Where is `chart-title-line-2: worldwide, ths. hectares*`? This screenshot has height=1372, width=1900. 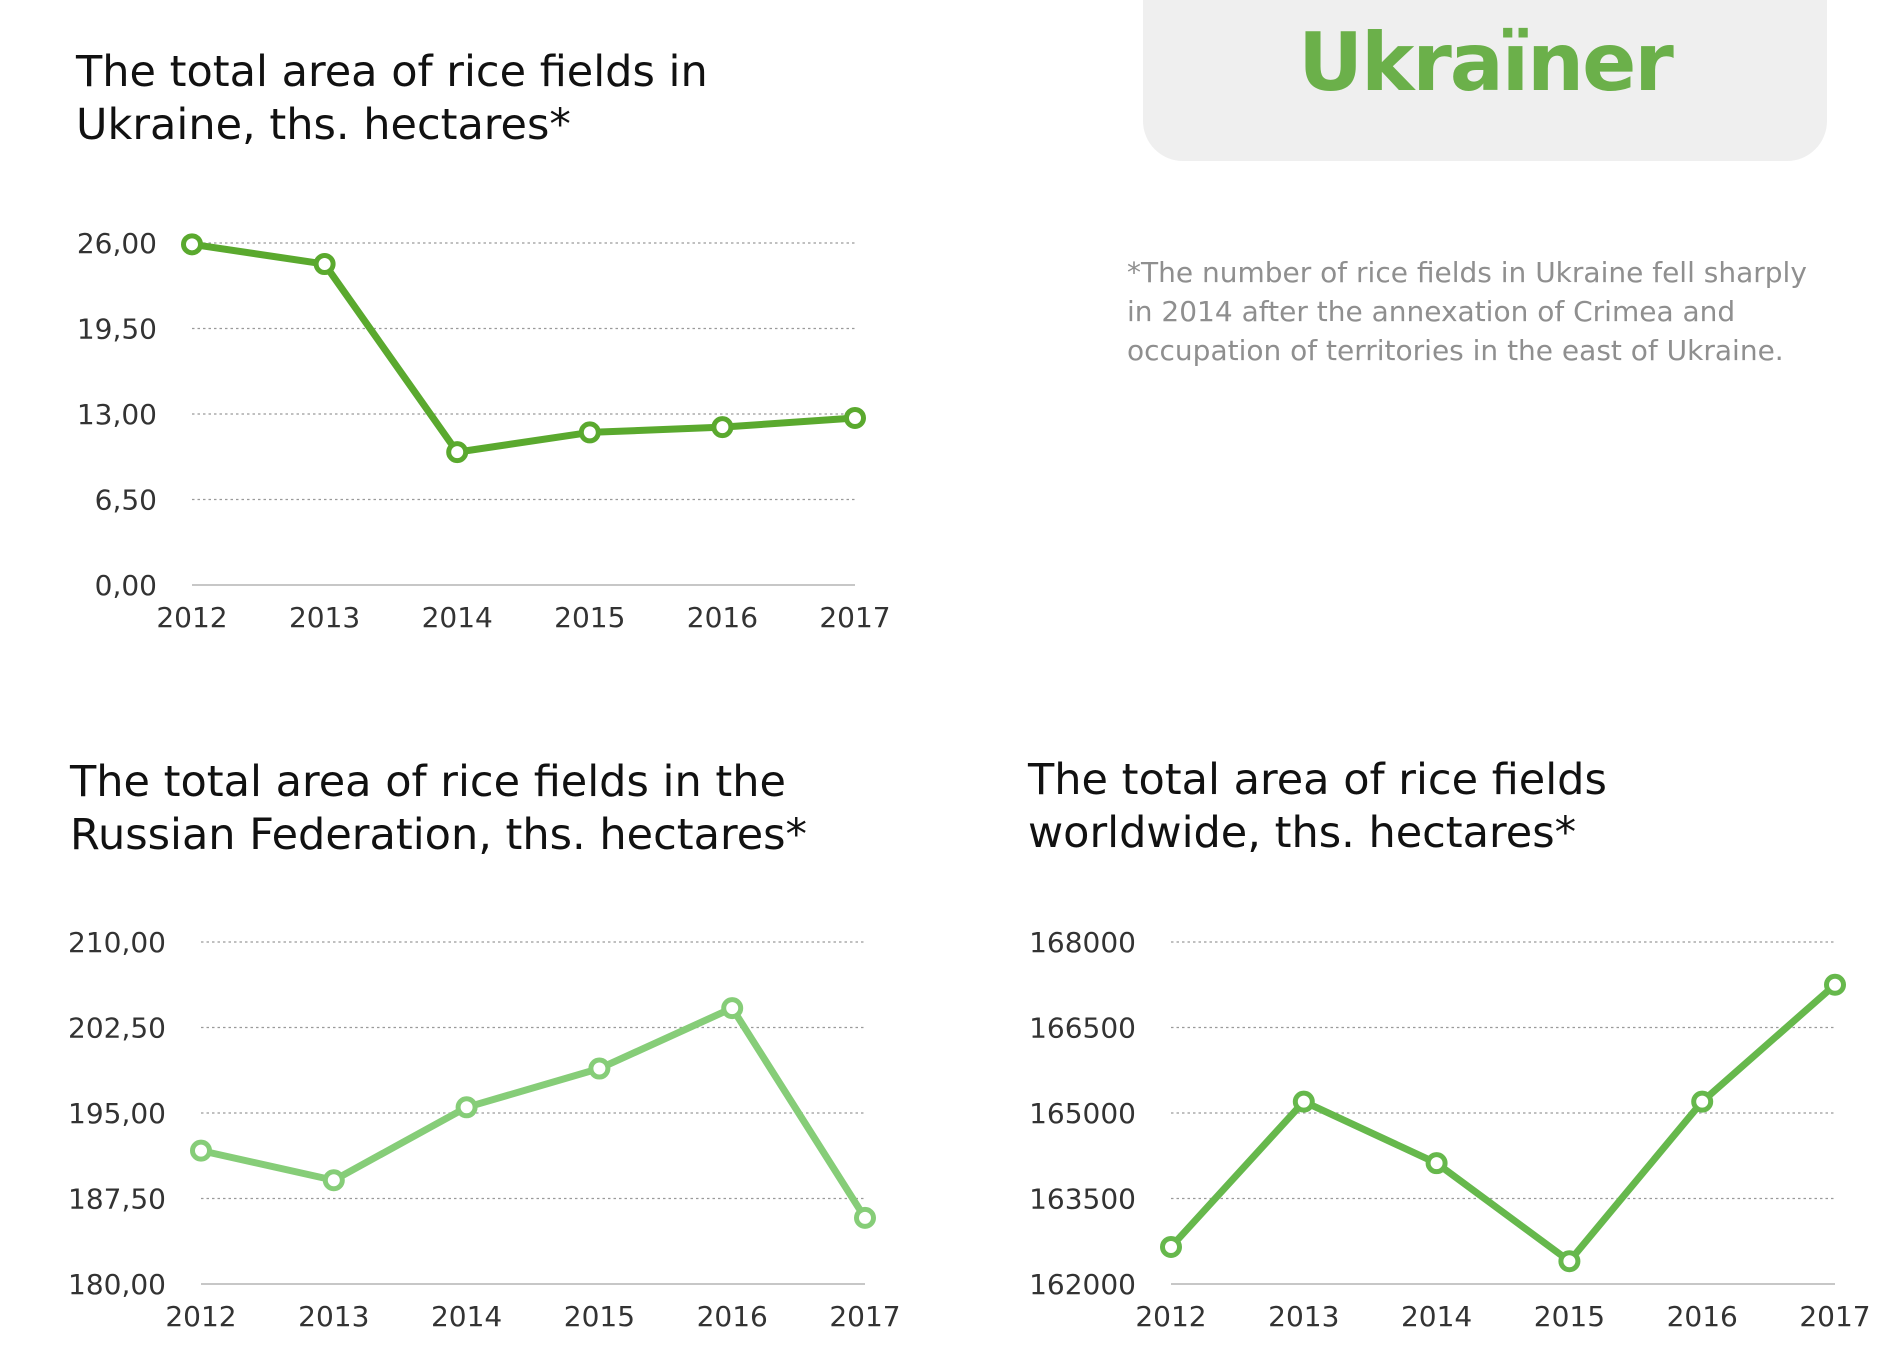 chart-title-line-2: worldwide, ths. hectares* is located at coordinates (1302, 833).